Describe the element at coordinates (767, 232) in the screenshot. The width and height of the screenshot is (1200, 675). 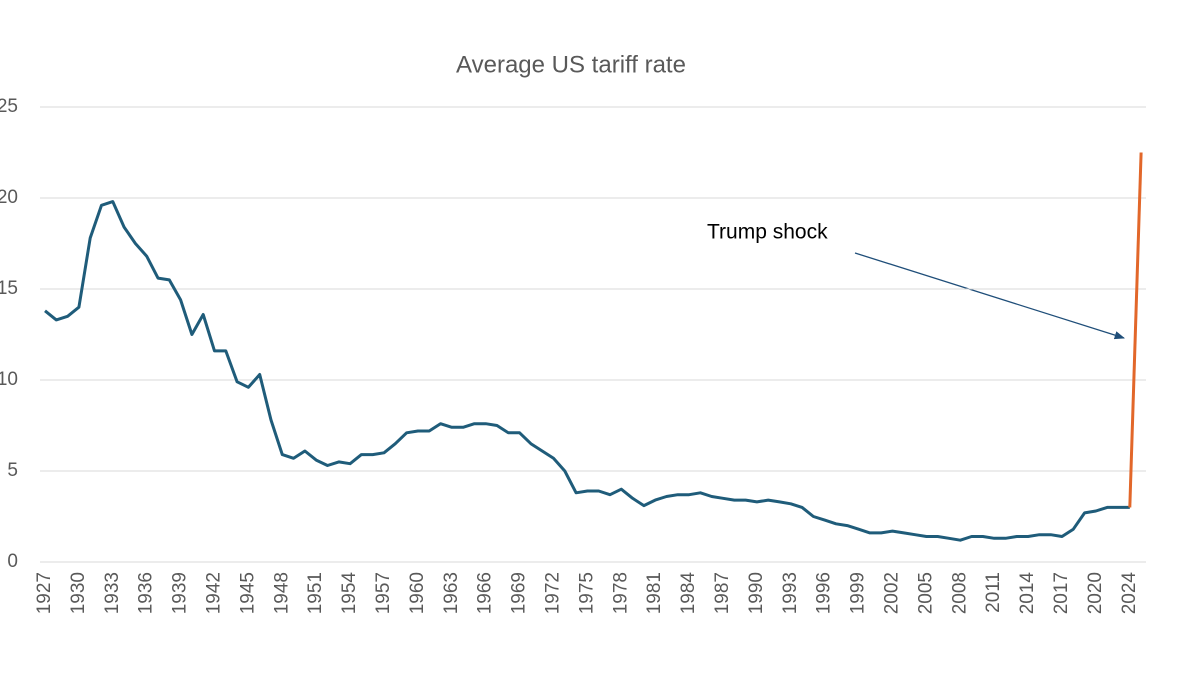
I see `annotation: Trump shock` at that location.